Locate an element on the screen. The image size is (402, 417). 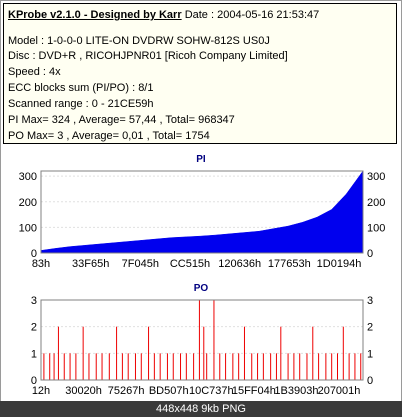
scanned-range: Scanned range : 0 - 21CE59h is located at coordinates (81, 104).